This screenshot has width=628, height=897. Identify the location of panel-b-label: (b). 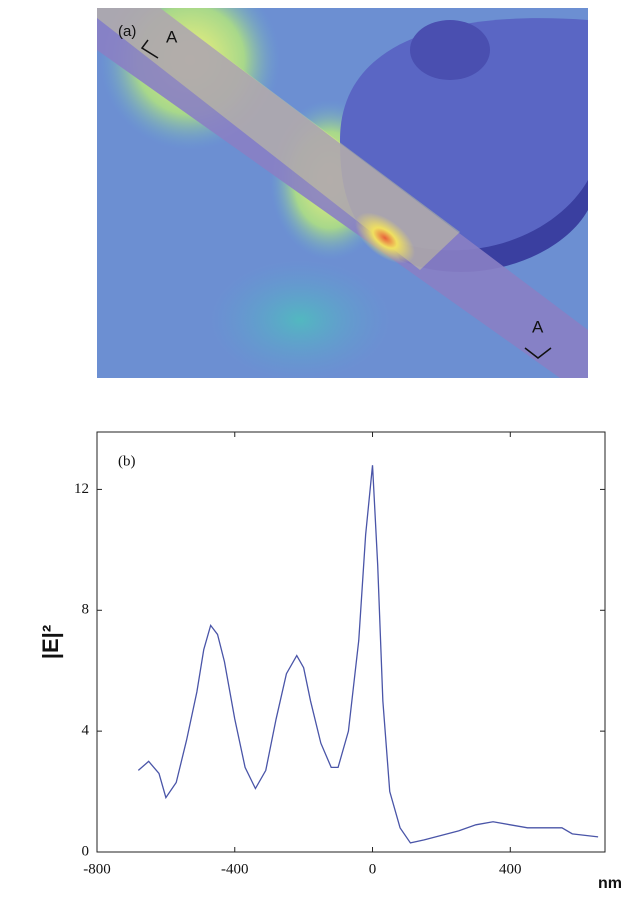
(127, 461).